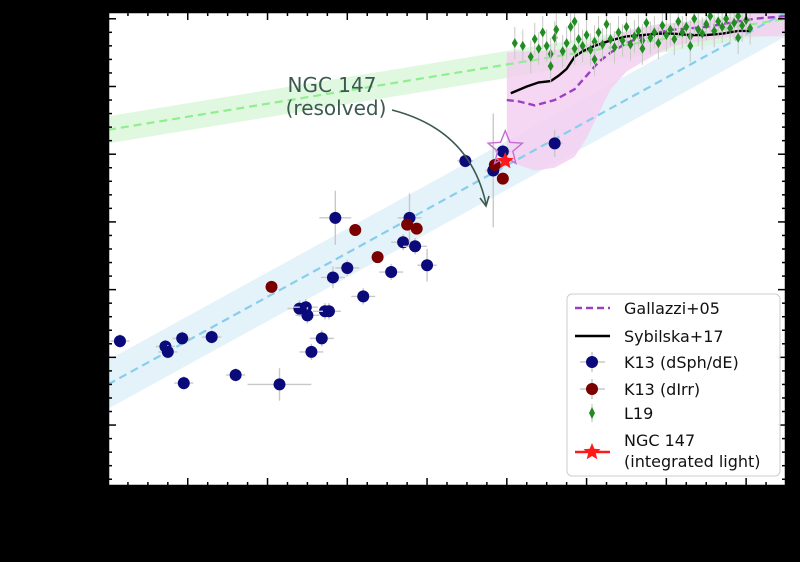 The height and width of the screenshot is (562, 800). I want to click on legend-ngc147-label-2: (integrated light), so click(692, 461).